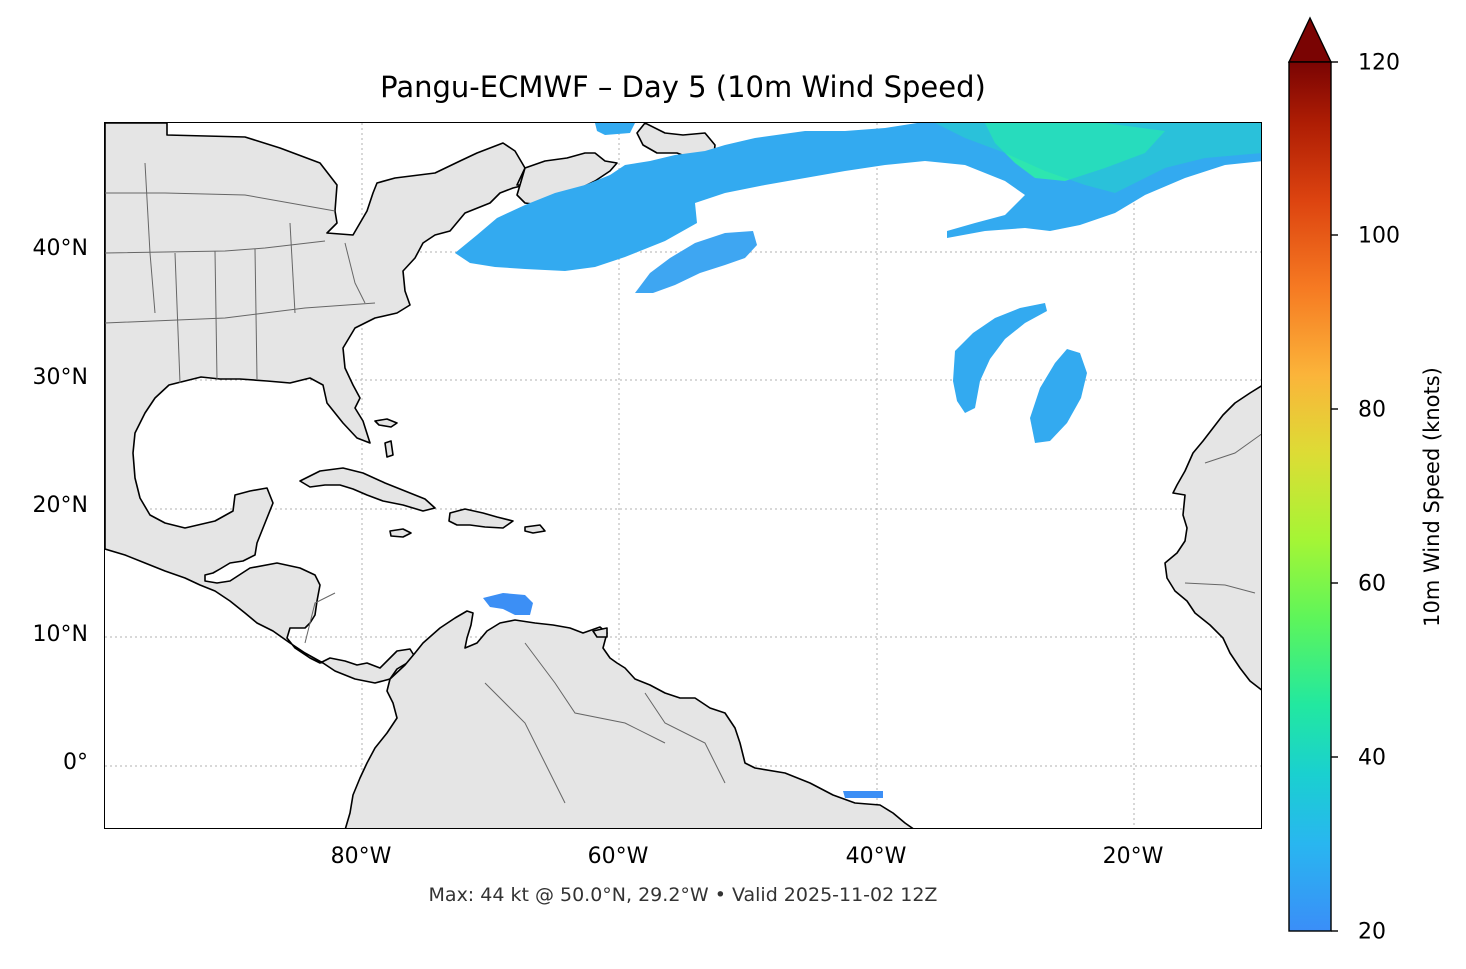 The width and height of the screenshot is (1466, 969). I want to click on colorbar-tick-120: 120, so click(1379, 63).